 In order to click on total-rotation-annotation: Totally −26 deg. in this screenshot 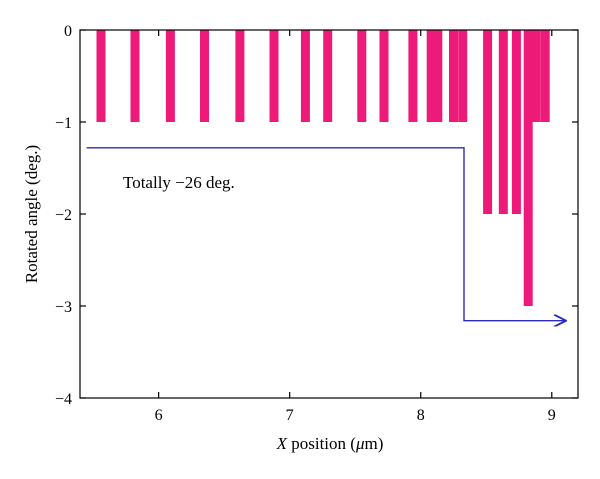, I will do `click(179, 182)`.